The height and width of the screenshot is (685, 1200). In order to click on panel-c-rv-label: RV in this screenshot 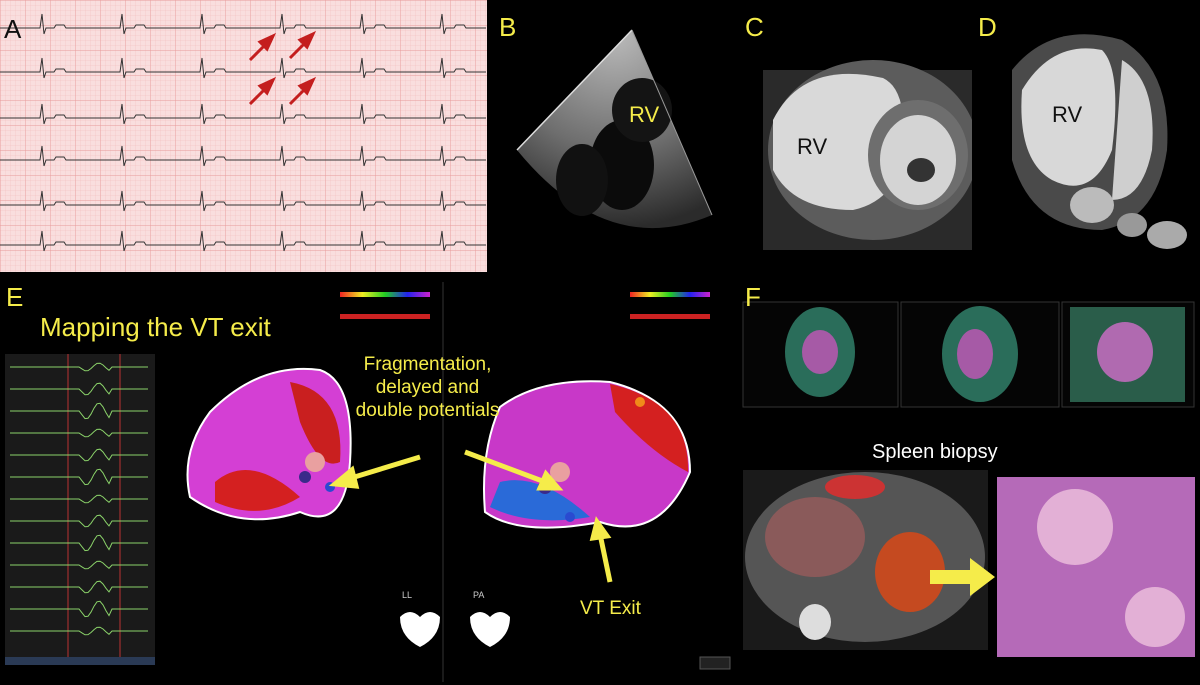, I will do `click(812, 146)`.